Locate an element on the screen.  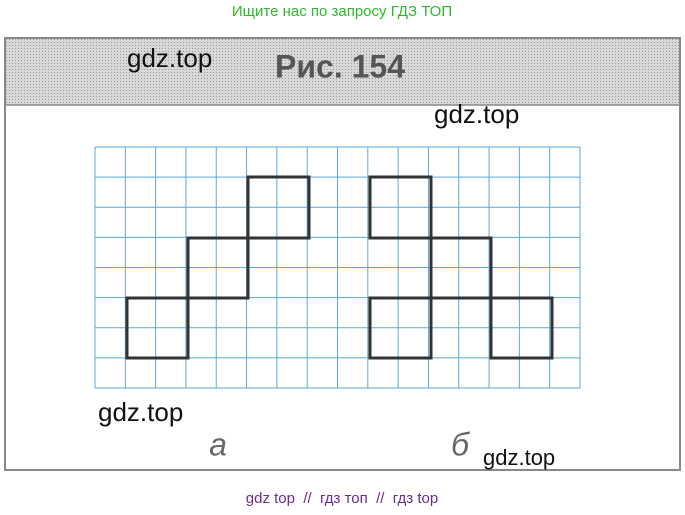
figure-title: Рис. 154 is located at coordinates (340, 66).